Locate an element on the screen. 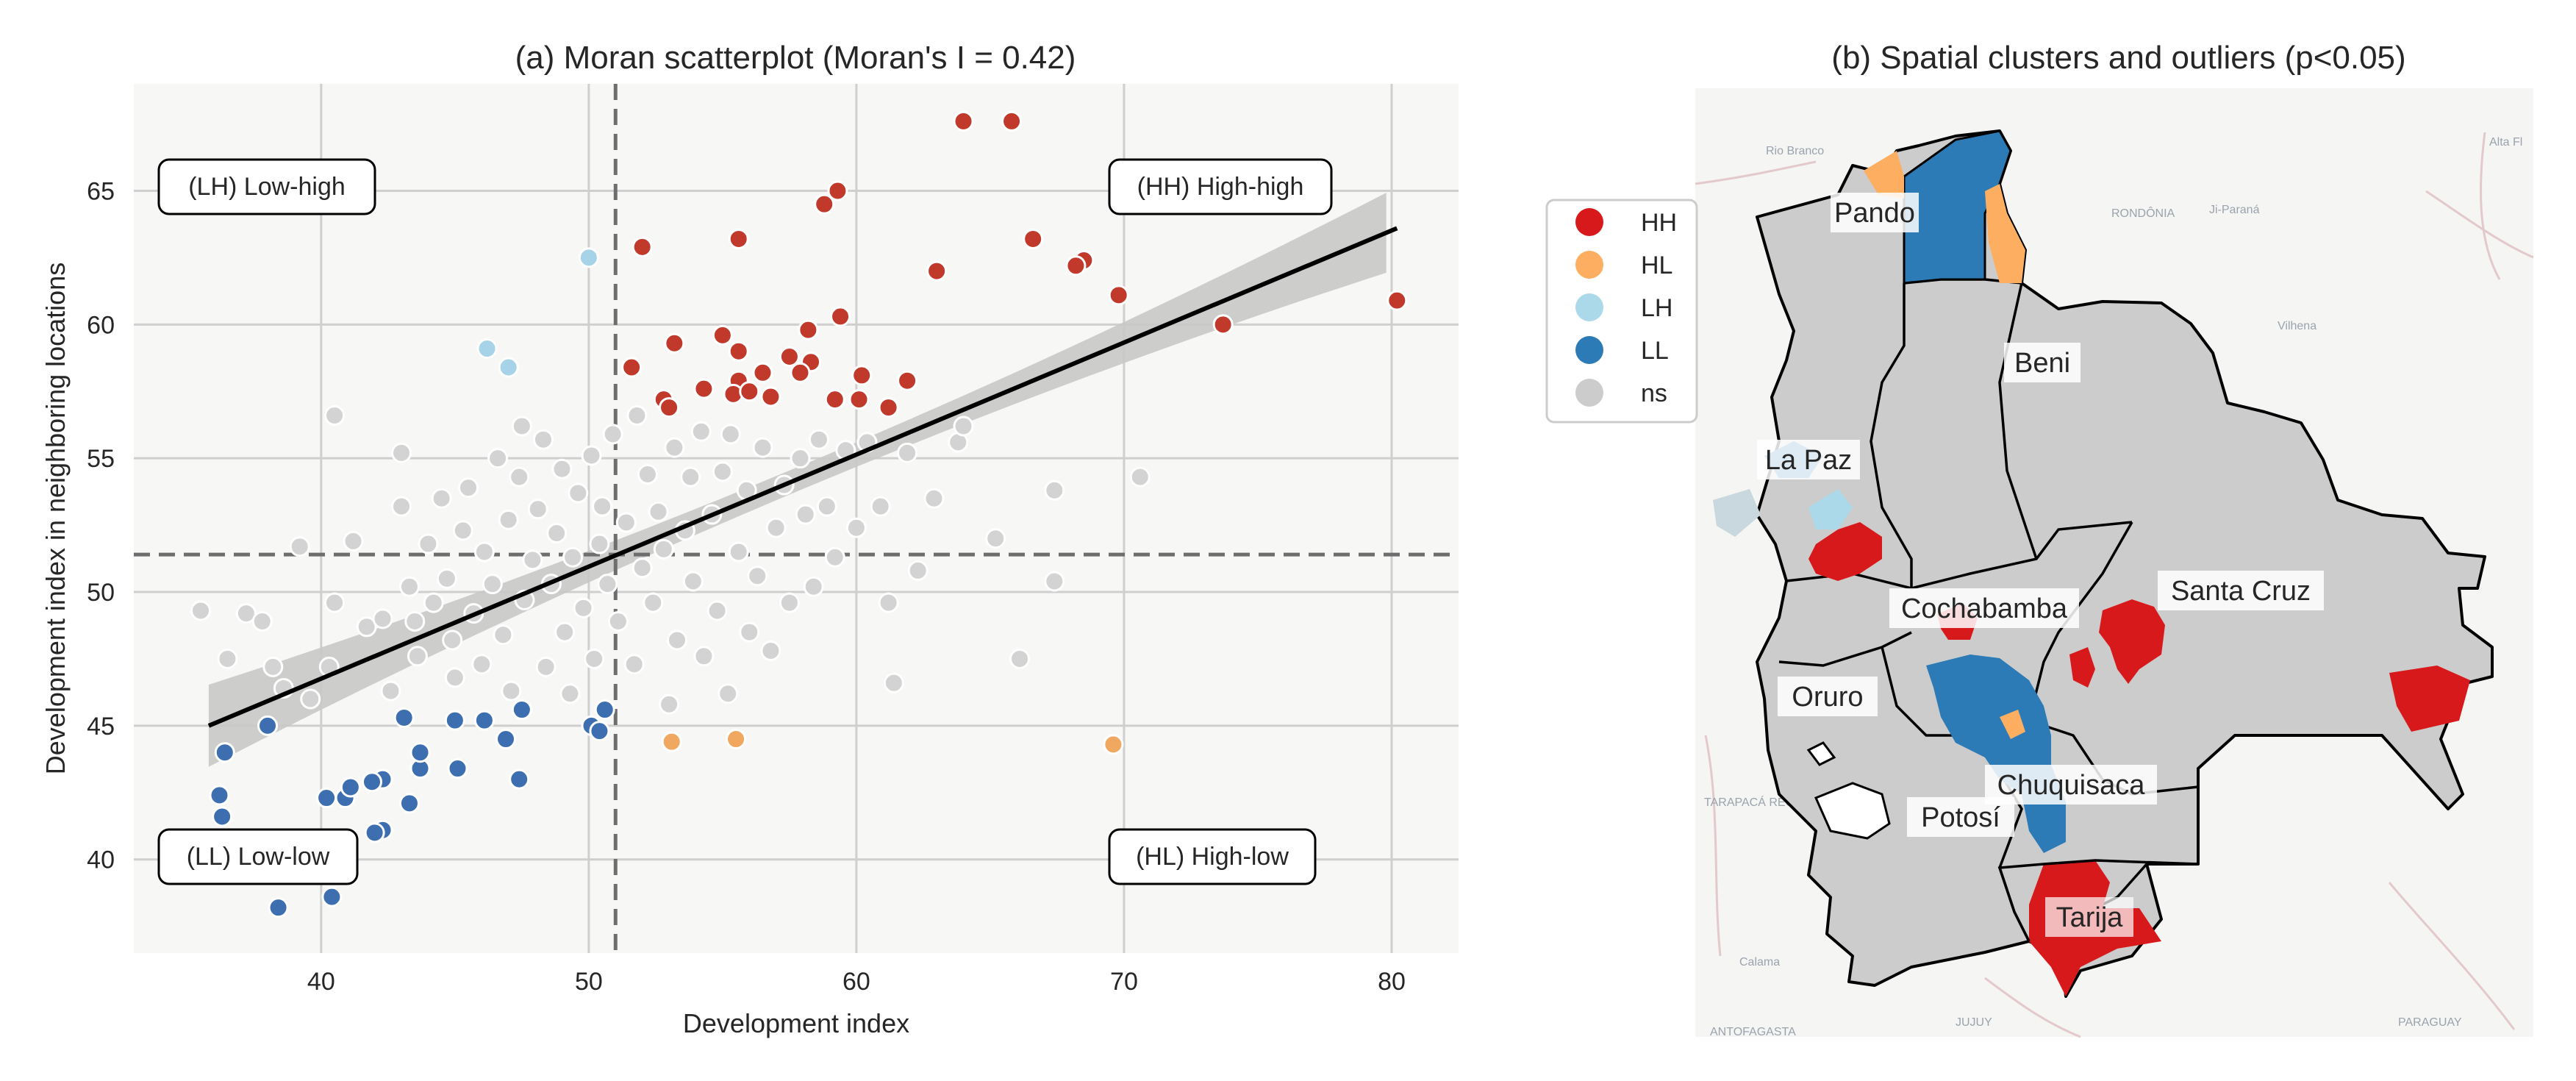  region-label-cochabamba: Cochabamba is located at coordinates (1985, 608).